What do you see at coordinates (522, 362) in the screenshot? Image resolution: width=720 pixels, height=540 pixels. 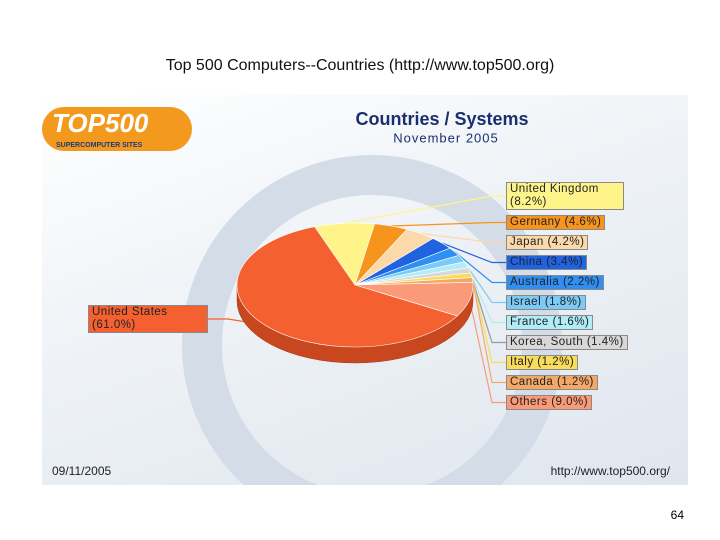 I see `category-label: Italy` at bounding box center [522, 362].